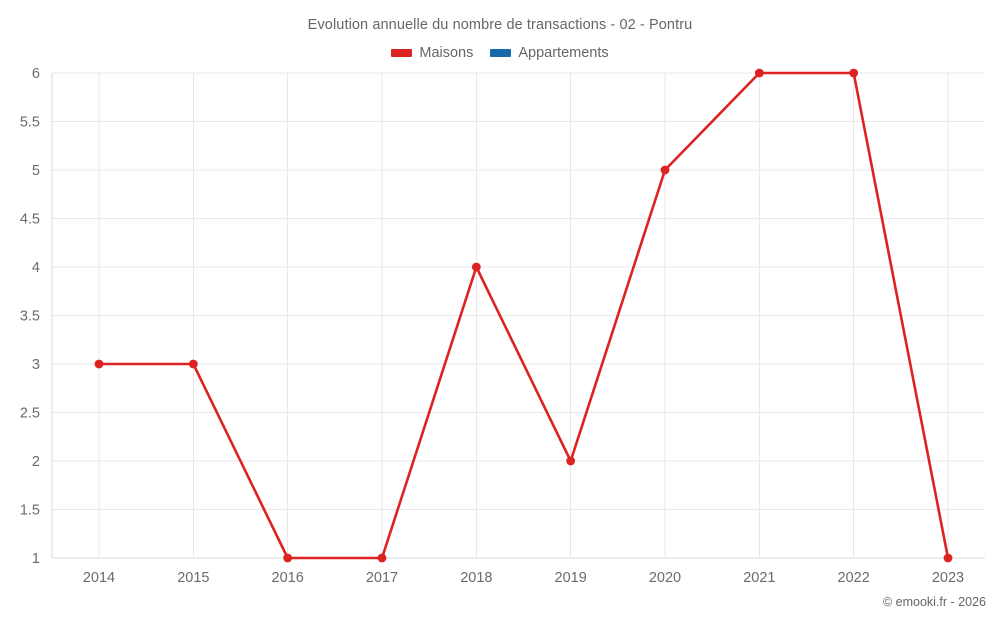 This screenshot has width=1000, height=625. I want to click on y-axis-tick-label: 3.5, so click(30, 317).